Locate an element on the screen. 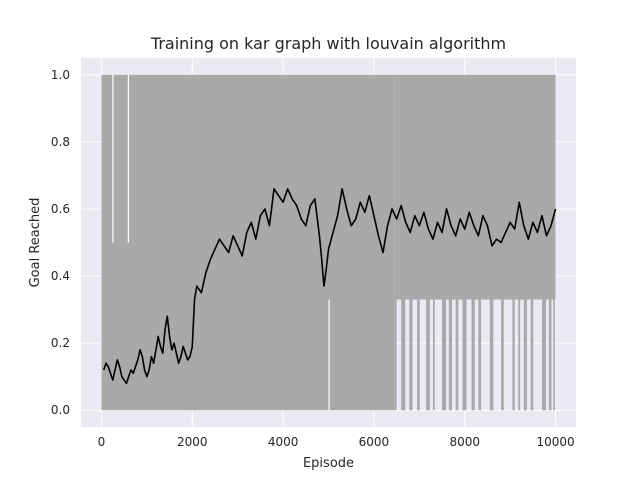 The width and height of the screenshot is (640, 480). y-axis-label: Goal Reached is located at coordinates (35, 243).